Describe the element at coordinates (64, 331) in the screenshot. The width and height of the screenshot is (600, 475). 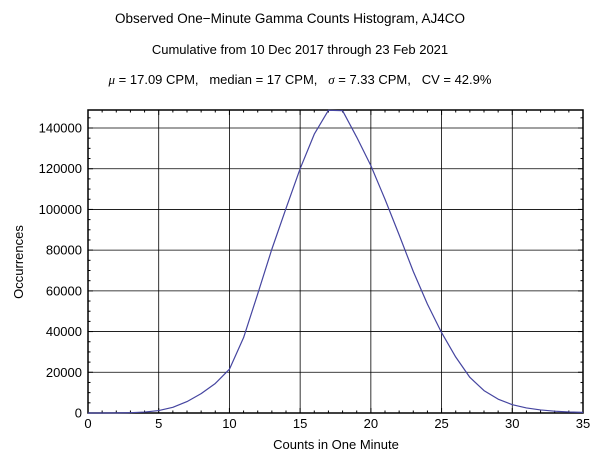
I see `y-tick-label: 40000` at that location.